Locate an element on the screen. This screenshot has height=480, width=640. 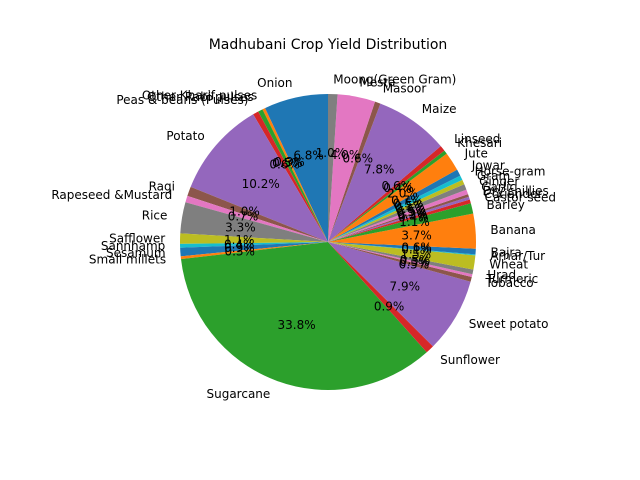
pie-slice-rapeseed-mustard is located at coordinates (256, 218).